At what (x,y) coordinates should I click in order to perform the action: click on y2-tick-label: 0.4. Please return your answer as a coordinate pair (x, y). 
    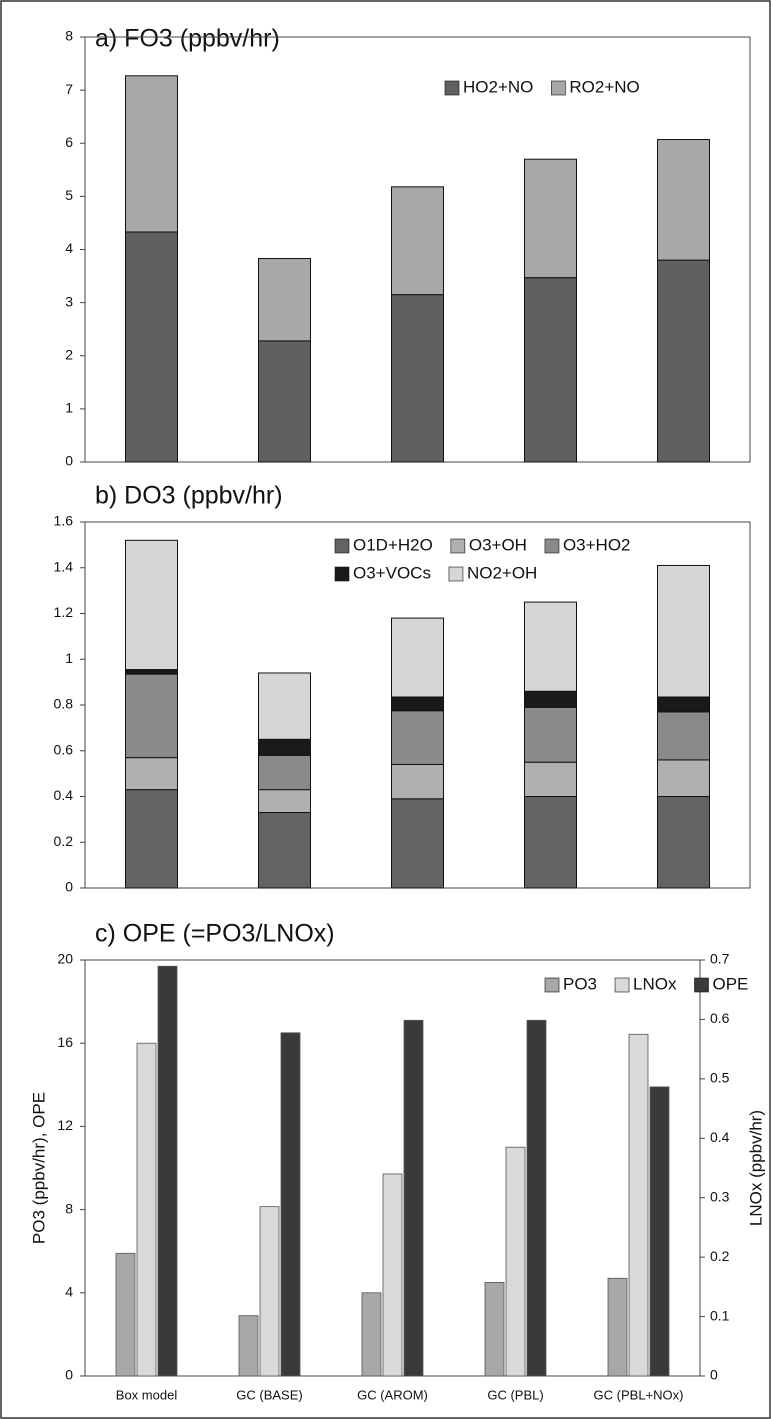
    Looking at the image, I should click on (720, 1137).